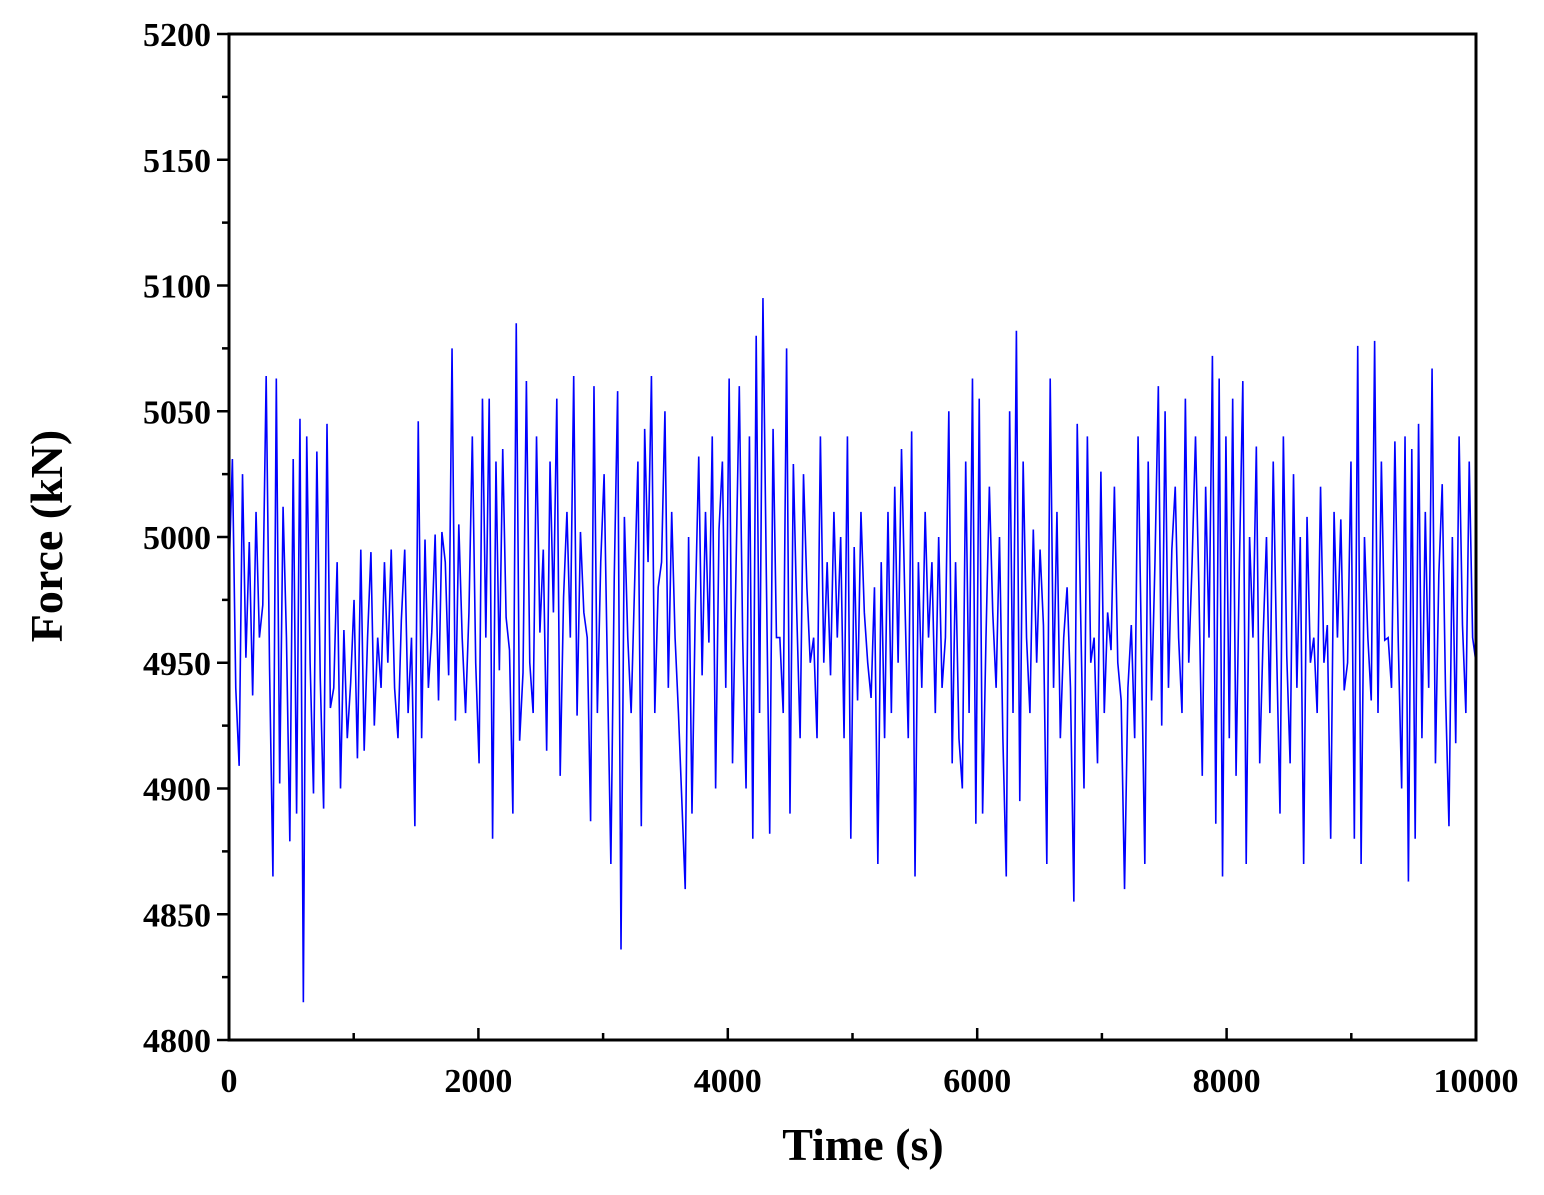  What do you see at coordinates (177, 287) in the screenshot?
I see `y-tick-label: 5100` at bounding box center [177, 287].